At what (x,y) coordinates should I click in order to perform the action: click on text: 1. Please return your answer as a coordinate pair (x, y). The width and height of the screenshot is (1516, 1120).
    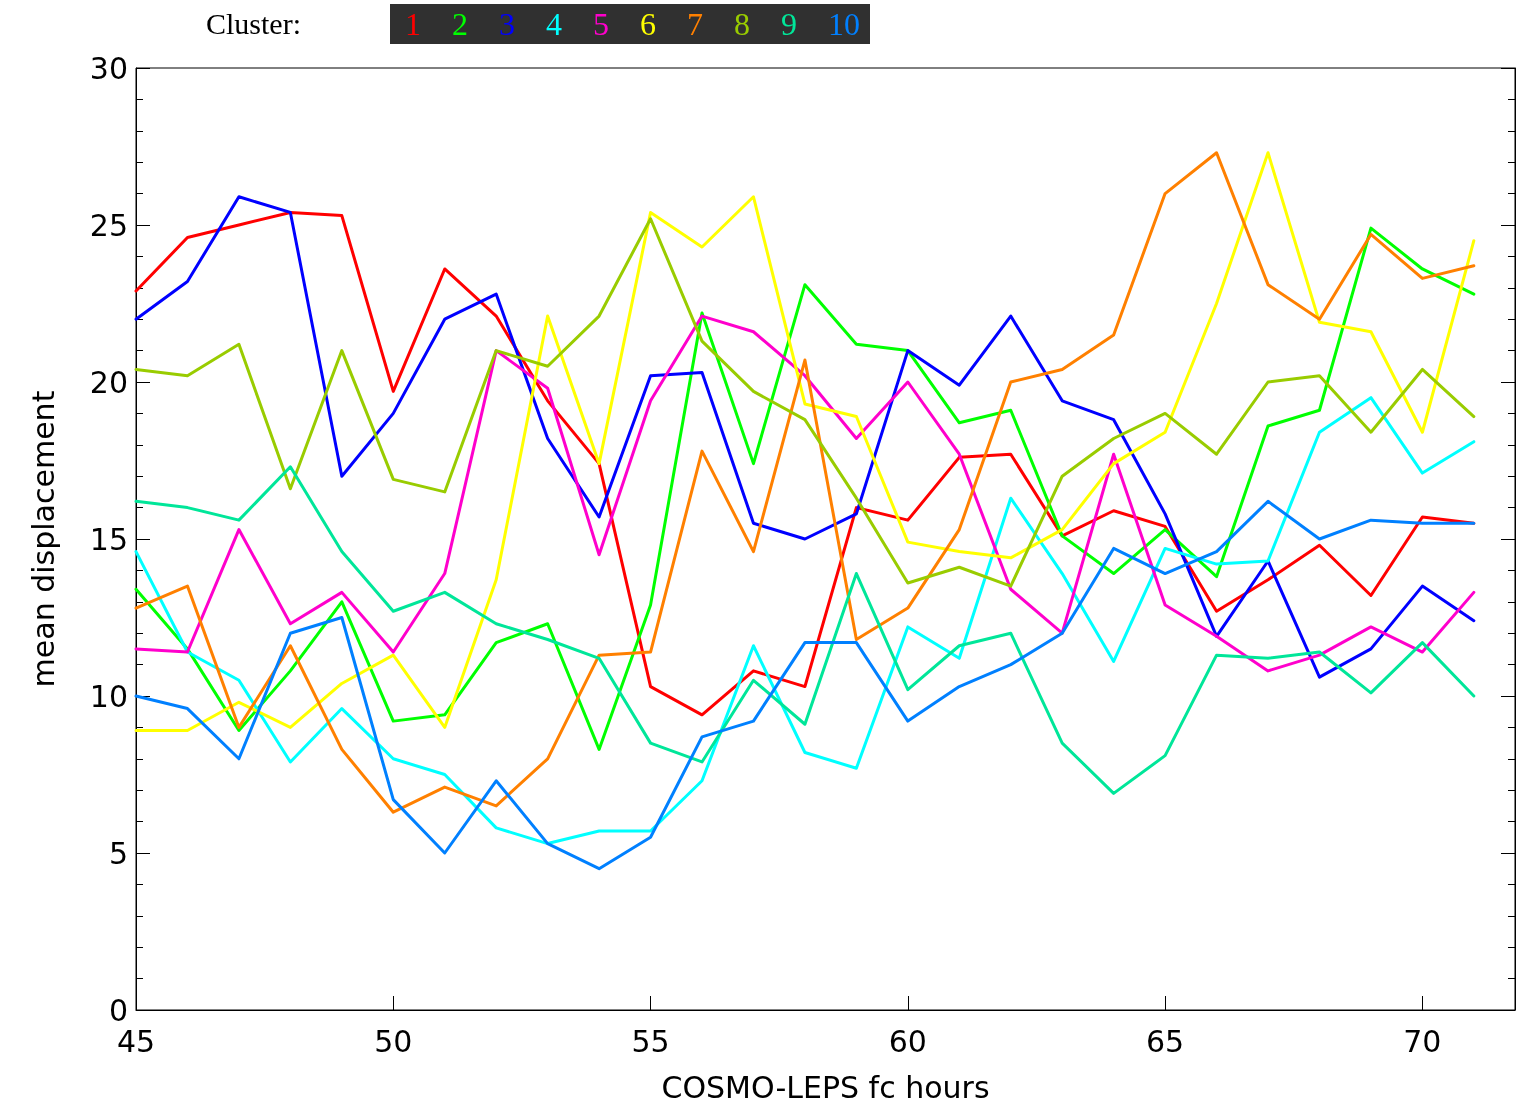
    Looking at the image, I should click on (413, 24).